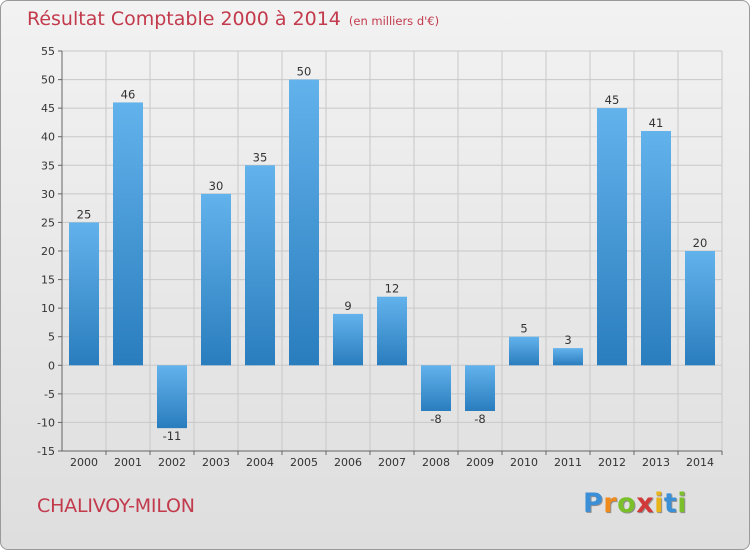 This screenshot has width=750, height=550. Describe the element at coordinates (656, 123) in the screenshot. I see `data-label: 41` at that location.